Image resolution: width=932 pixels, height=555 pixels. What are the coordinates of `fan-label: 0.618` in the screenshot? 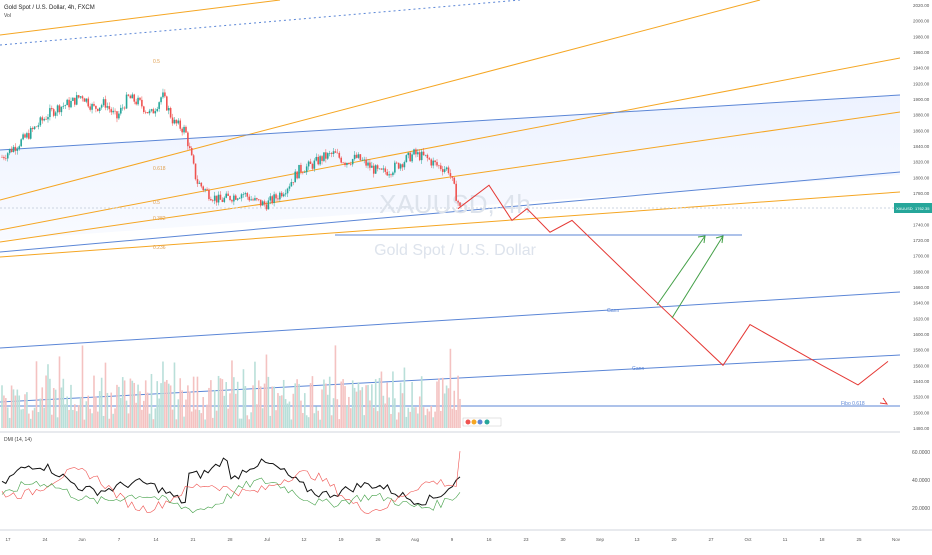 It's located at (159, 169).